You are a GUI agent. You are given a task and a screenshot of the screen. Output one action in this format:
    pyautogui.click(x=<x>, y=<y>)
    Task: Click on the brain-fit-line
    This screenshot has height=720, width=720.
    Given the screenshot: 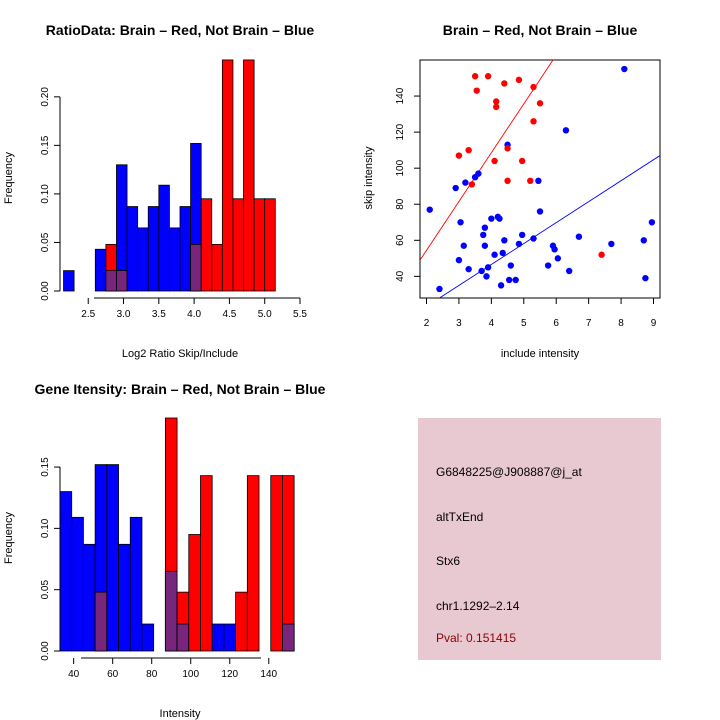 What is the action you would take?
    pyautogui.click(x=487, y=160)
    